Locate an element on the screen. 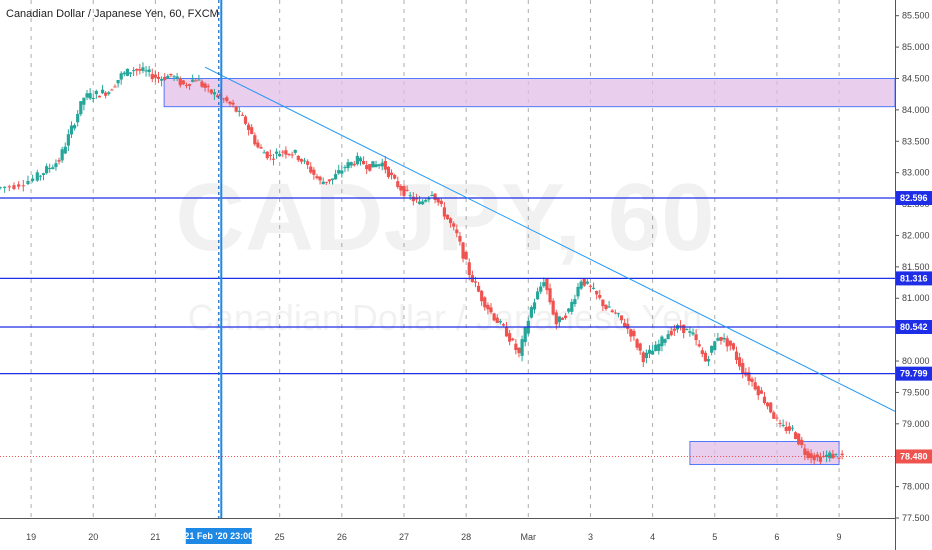 This screenshot has width=932, height=550. level-price-tag-label: 79.799 is located at coordinates (914, 374).